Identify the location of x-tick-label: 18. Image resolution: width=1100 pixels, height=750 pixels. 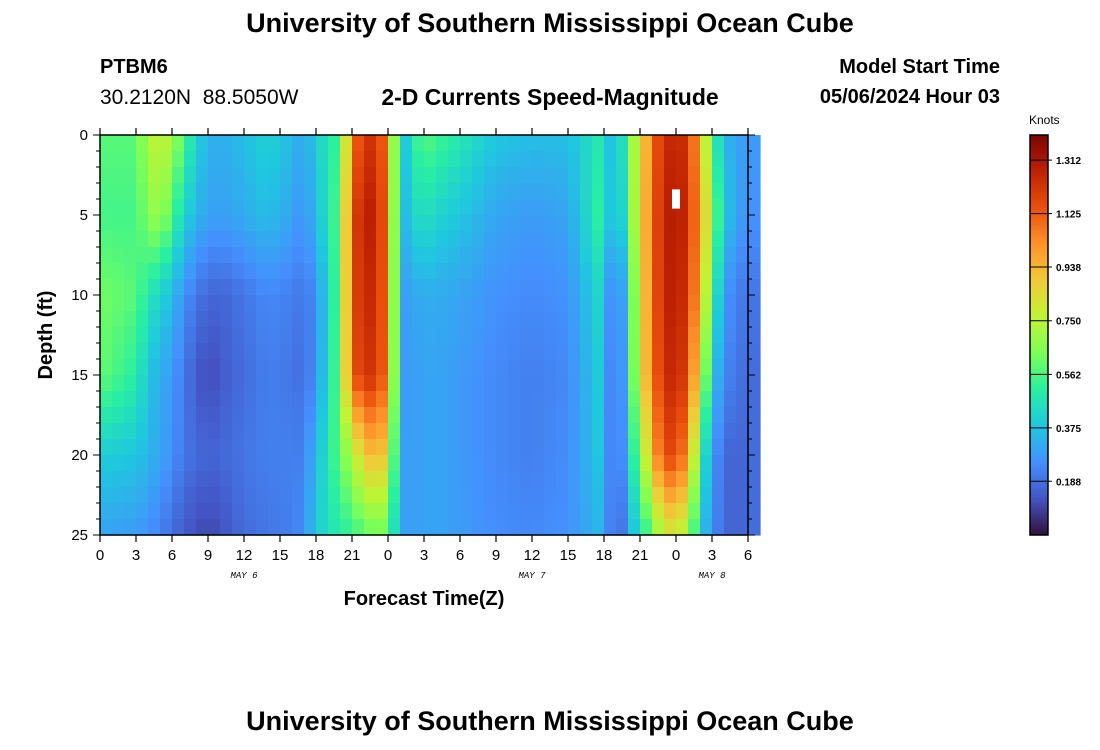
(604, 555).